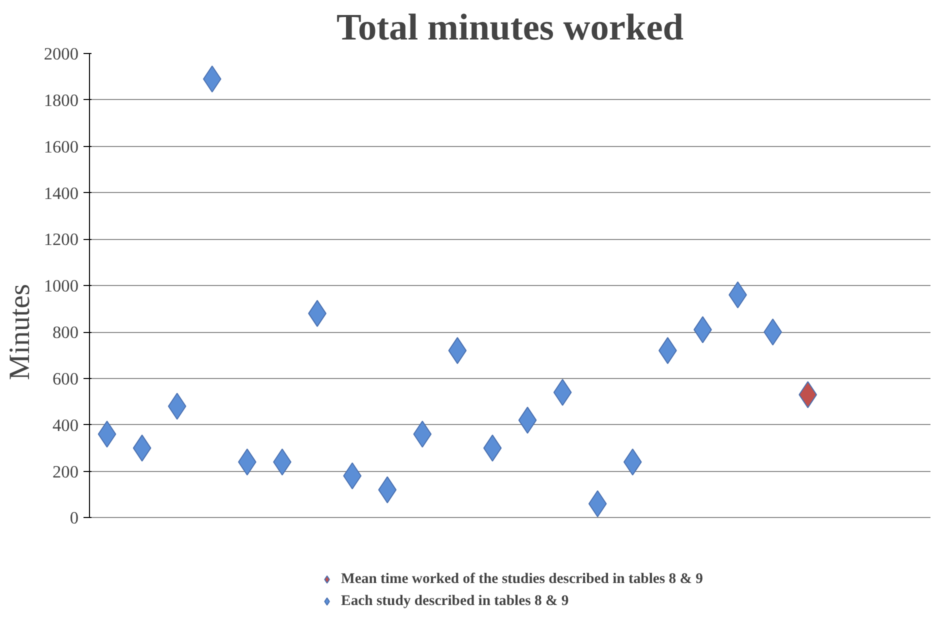 The height and width of the screenshot is (626, 952). I want to click on y-tick-label: 1400, so click(61, 193).